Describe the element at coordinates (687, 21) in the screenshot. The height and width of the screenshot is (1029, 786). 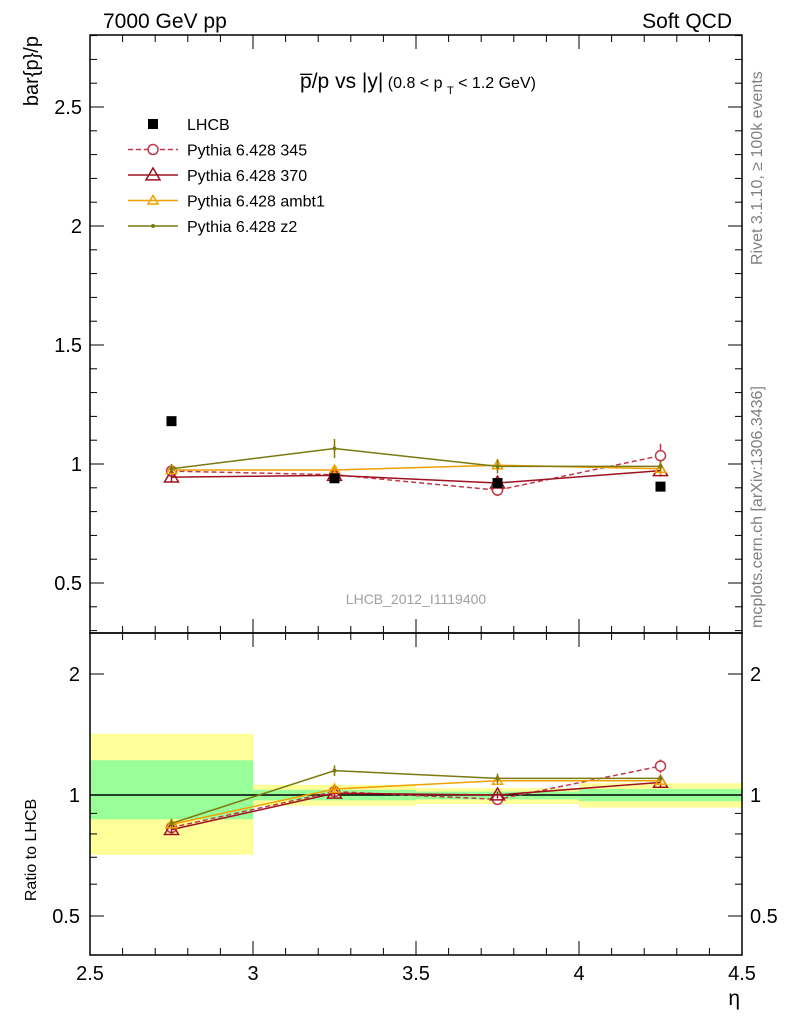
I see `header-right: Soft QCD` at that location.